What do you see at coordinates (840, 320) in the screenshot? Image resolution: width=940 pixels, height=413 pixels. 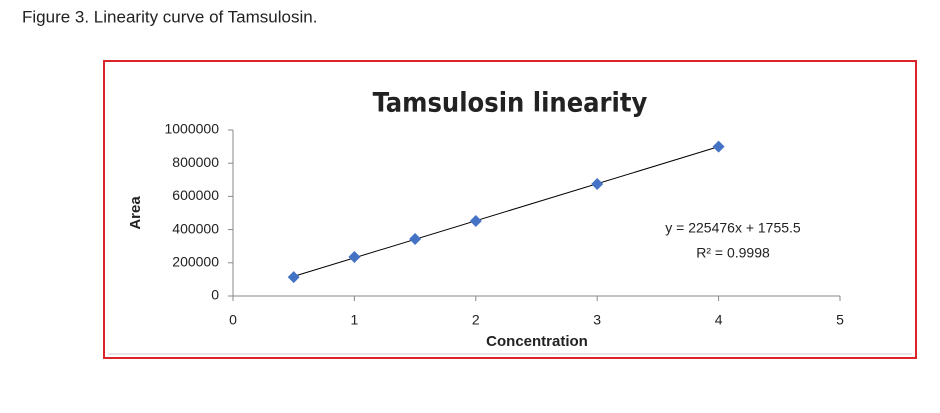 I see `x-tick-label: 5` at bounding box center [840, 320].